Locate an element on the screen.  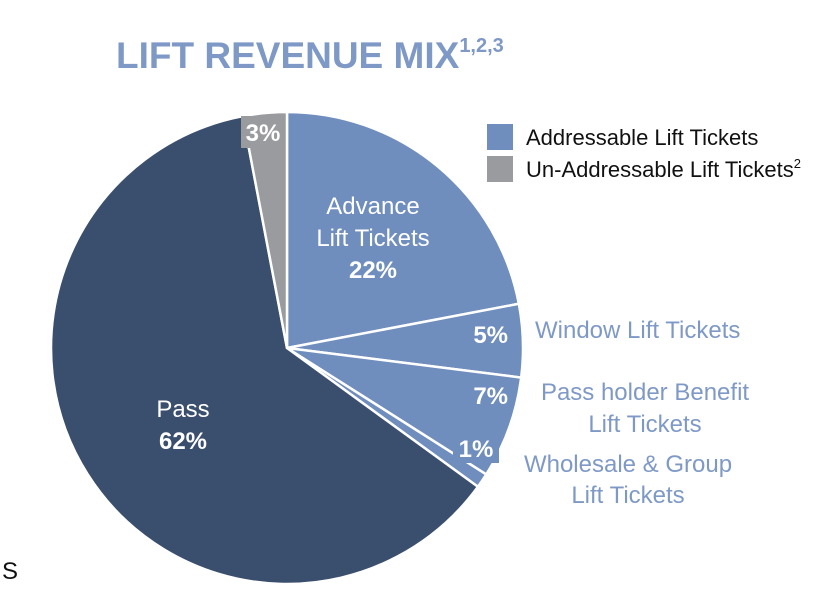
legend-swatch-addressable is located at coordinates (500, 137).